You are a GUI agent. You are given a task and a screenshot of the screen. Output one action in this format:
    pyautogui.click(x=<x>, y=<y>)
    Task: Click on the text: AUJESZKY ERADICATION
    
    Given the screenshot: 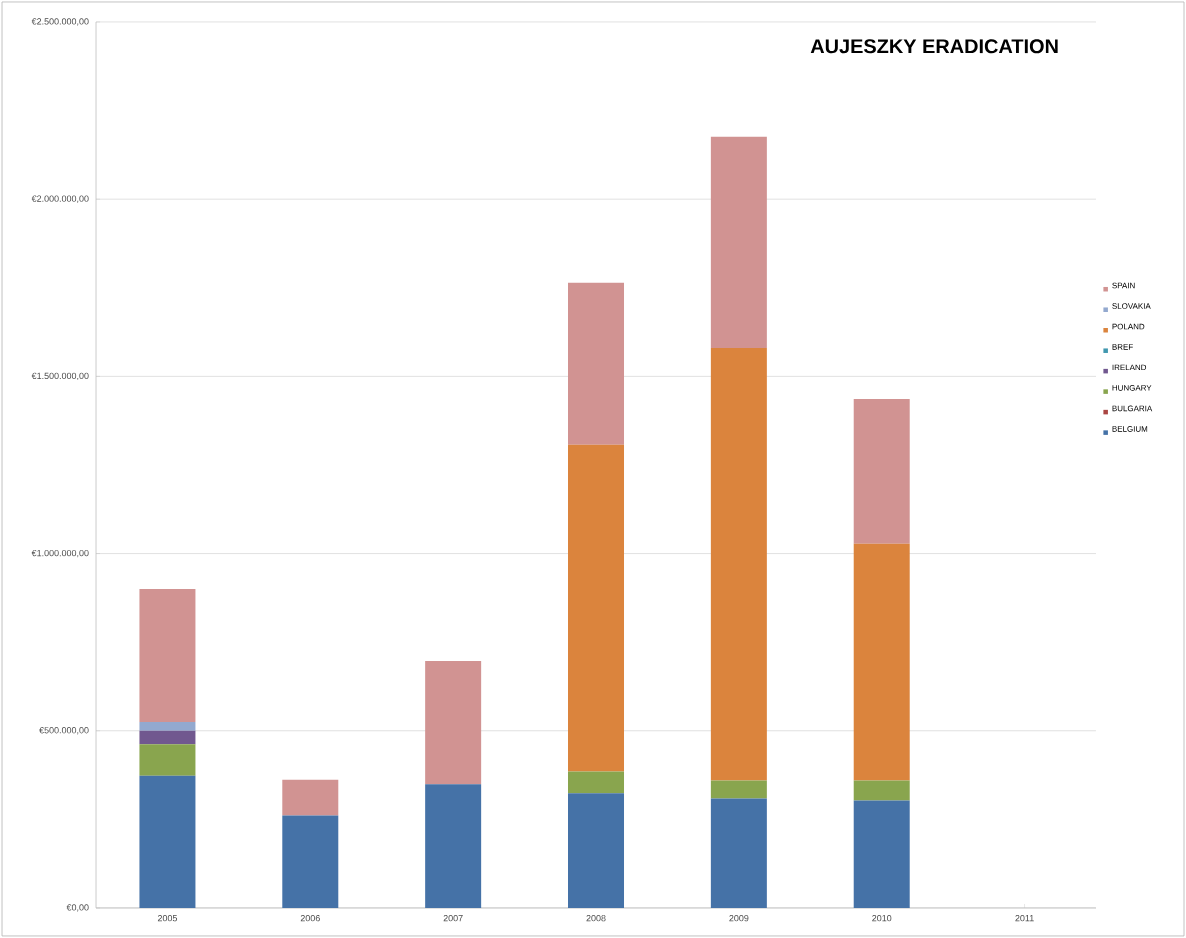 What is the action you would take?
    pyautogui.click(x=934, y=46)
    